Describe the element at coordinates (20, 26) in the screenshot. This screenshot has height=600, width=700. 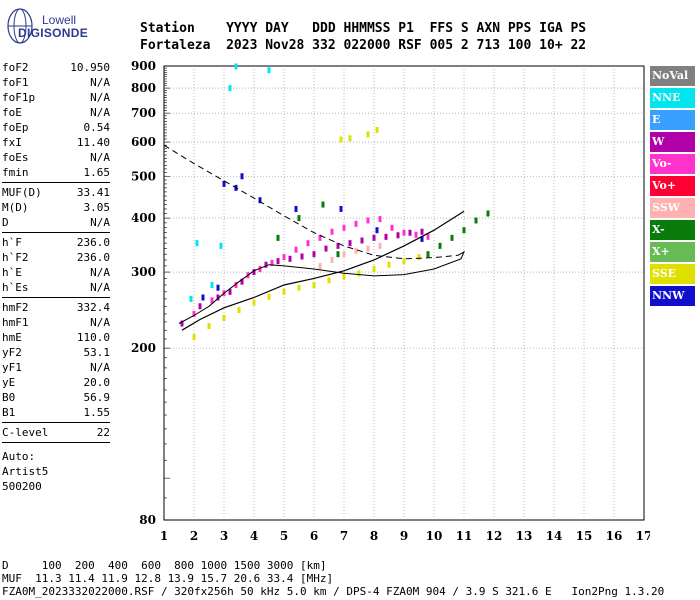
I see `logo-graphic` at that location.